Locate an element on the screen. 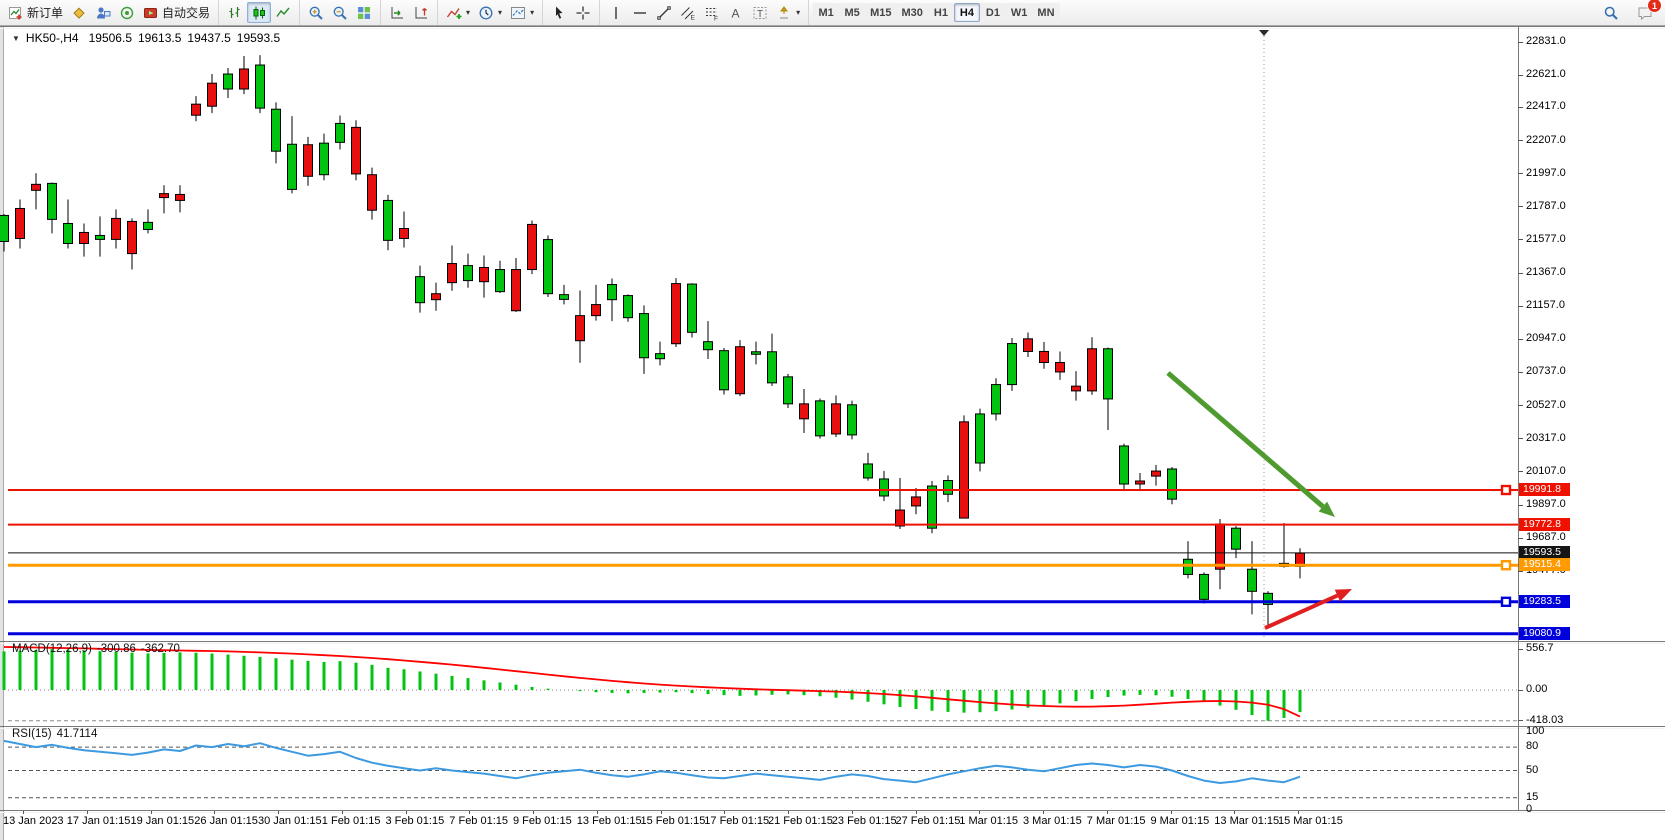 Image resolution: width=1665 pixels, height=840 pixels. timeframe-button-h1: H1 is located at coordinates (940, 12).